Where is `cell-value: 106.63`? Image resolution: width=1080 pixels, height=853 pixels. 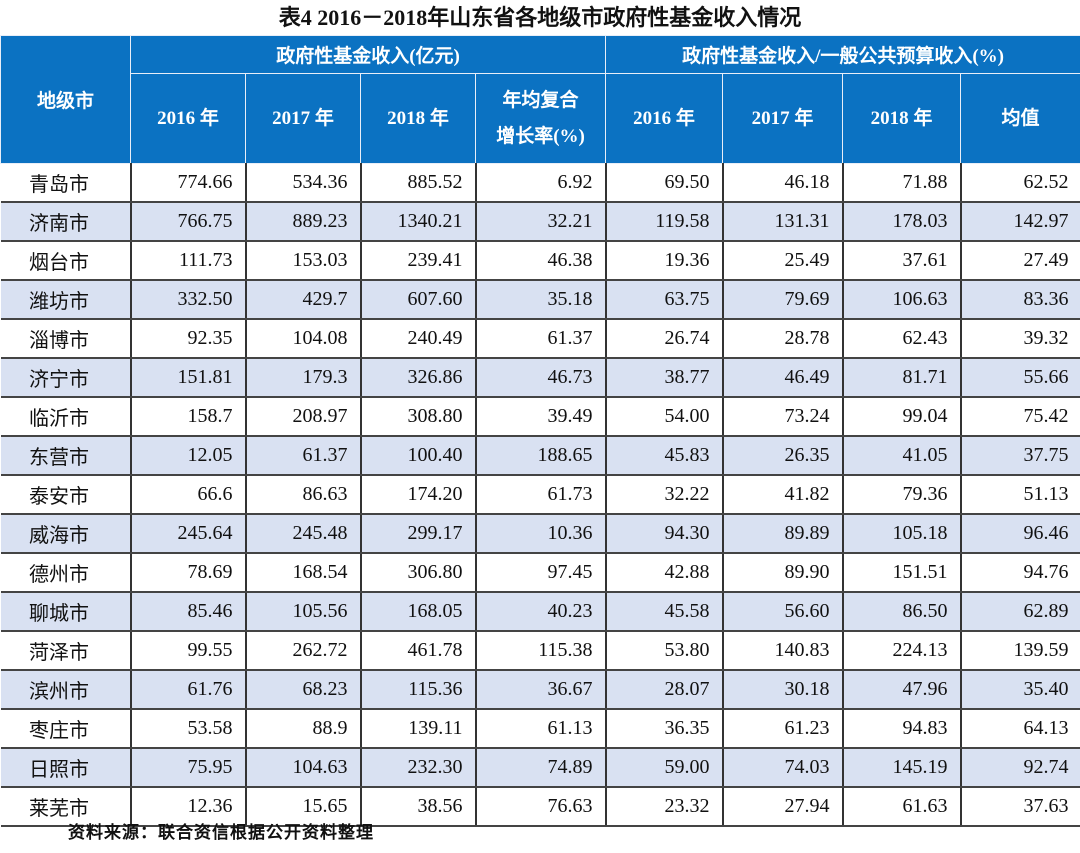
cell-value: 106.63 is located at coordinates (901, 300).